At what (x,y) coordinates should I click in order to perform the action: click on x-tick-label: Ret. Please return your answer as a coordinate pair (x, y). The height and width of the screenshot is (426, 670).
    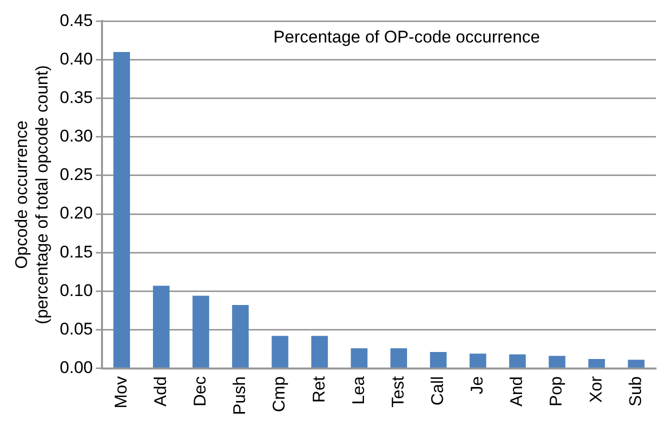
    Looking at the image, I should click on (318, 389).